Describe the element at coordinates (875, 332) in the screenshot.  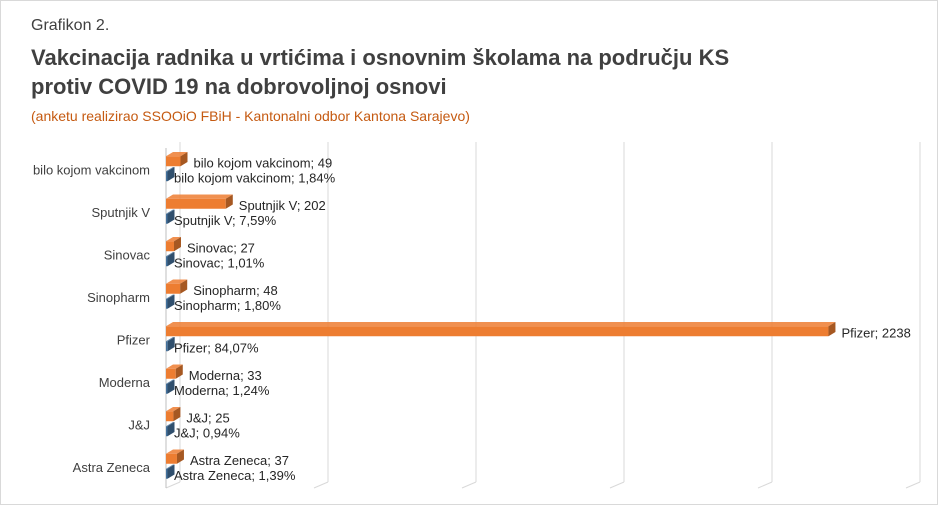
I see `data-label-count-pfizer: Pfizer; 2238` at that location.